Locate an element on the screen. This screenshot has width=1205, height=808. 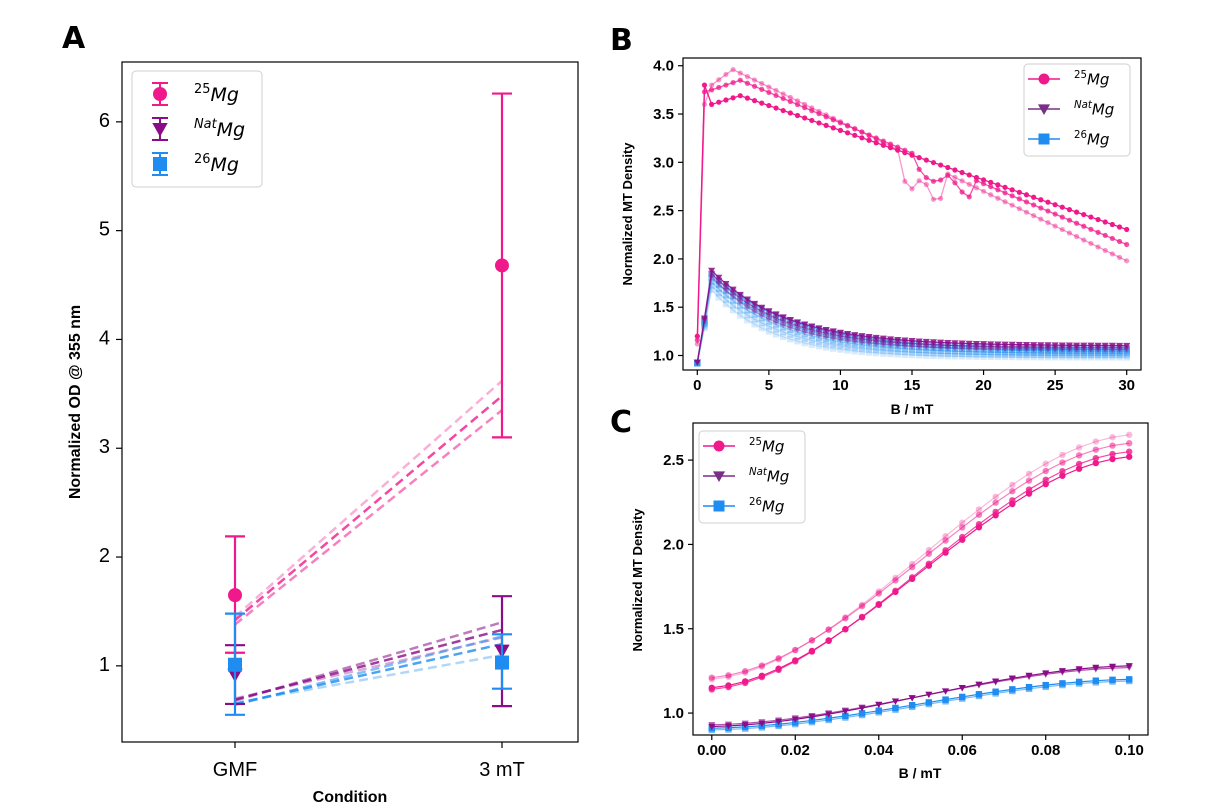
panel-a-xlabel: Condition is located at coordinates (350, 797).